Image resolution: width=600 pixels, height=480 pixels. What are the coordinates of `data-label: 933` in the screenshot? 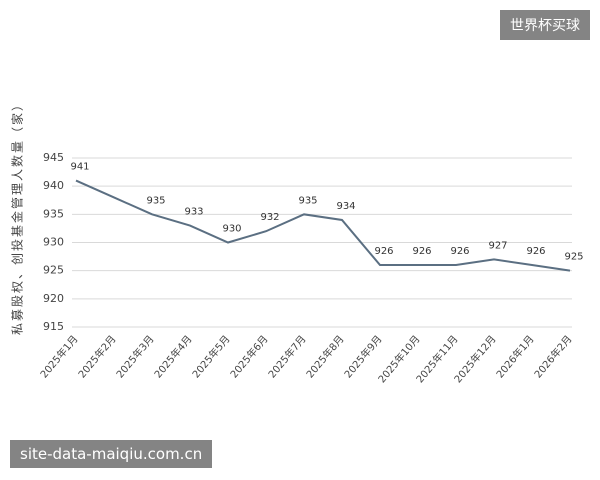 It's located at (193, 212).